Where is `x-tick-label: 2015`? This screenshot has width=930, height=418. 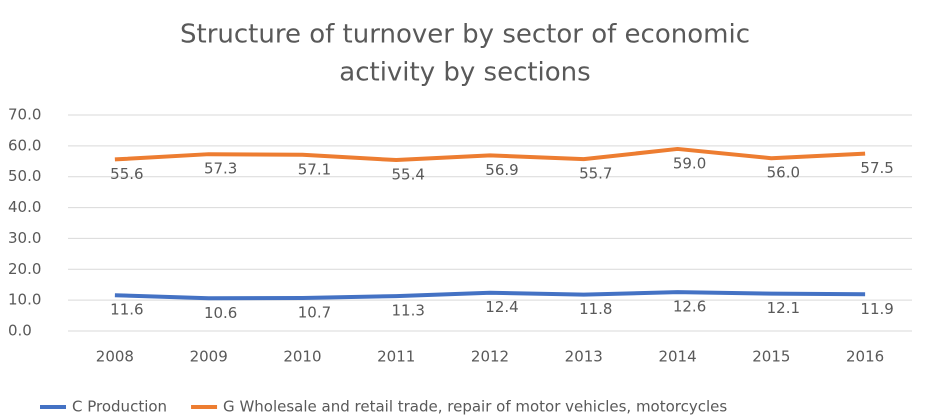
x-tick-label: 2015 is located at coordinates (771, 357).